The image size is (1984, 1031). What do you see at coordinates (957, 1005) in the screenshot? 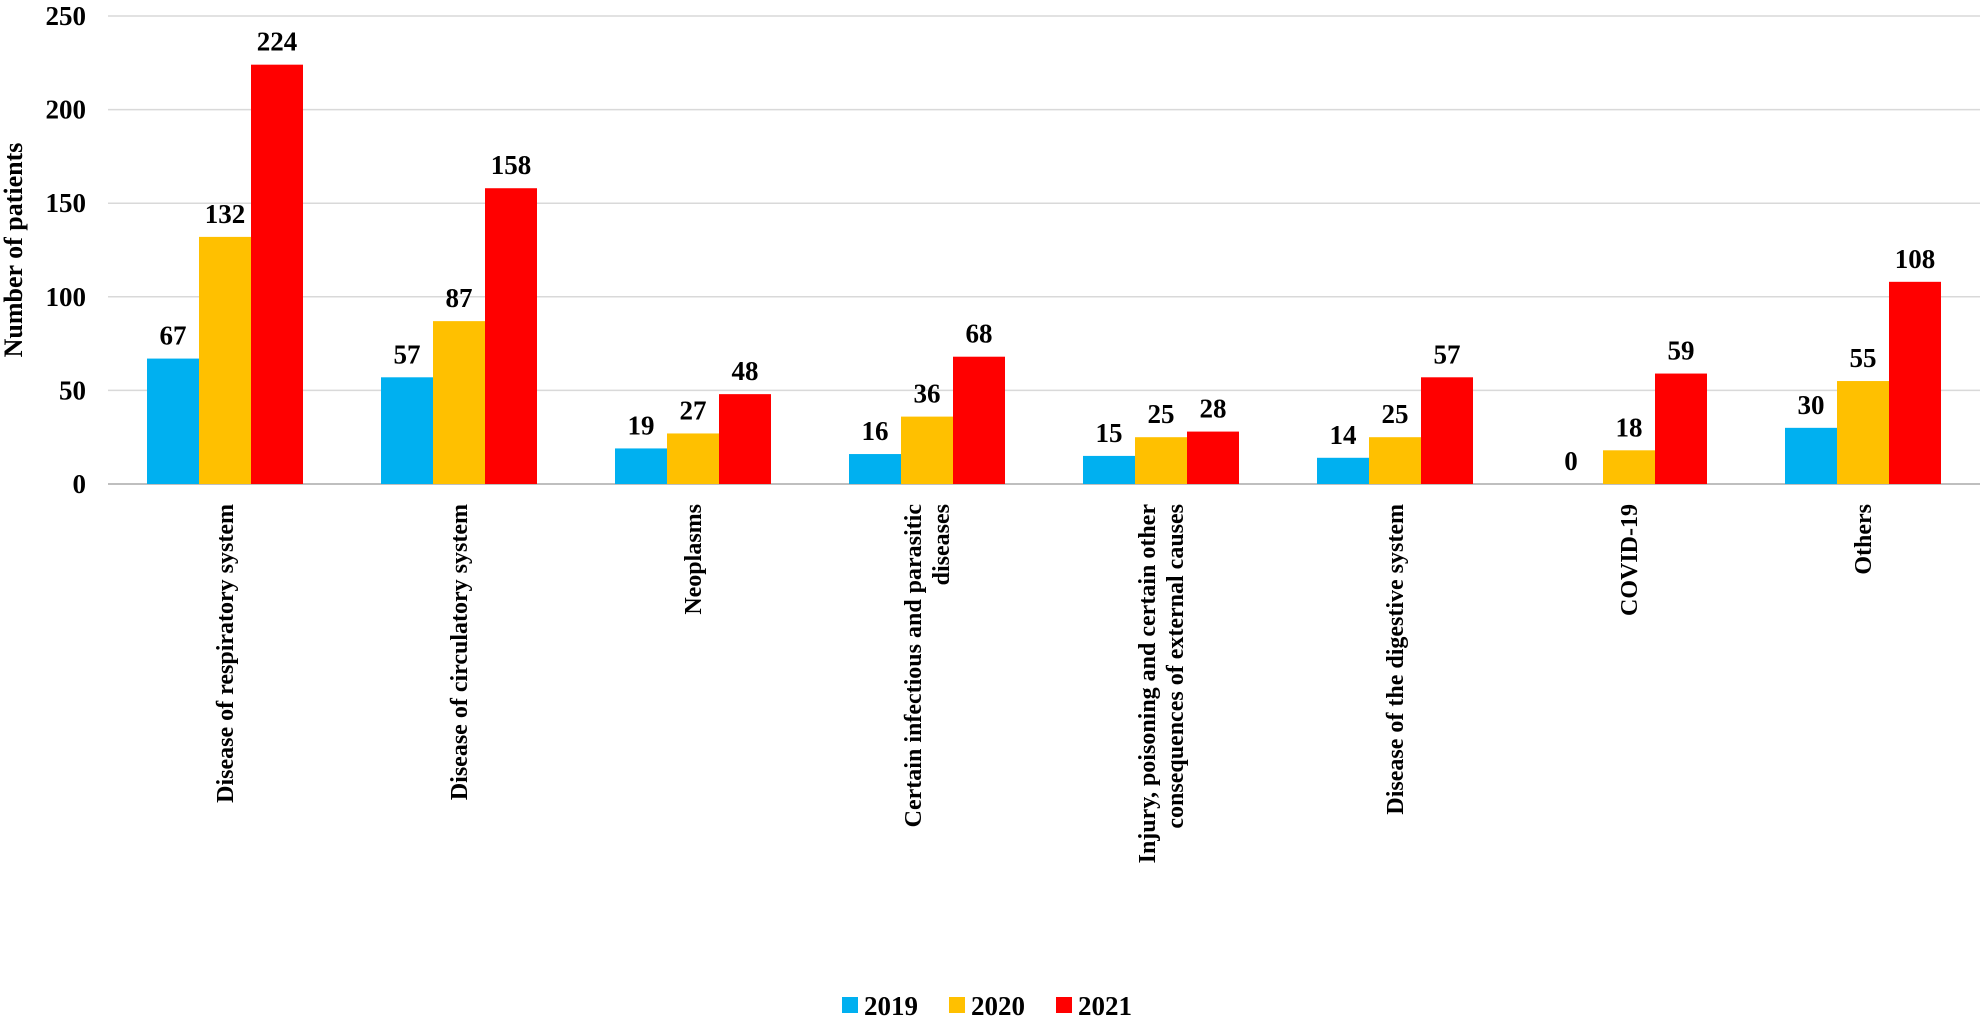
I see `legend-swatch-2020` at bounding box center [957, 1005].